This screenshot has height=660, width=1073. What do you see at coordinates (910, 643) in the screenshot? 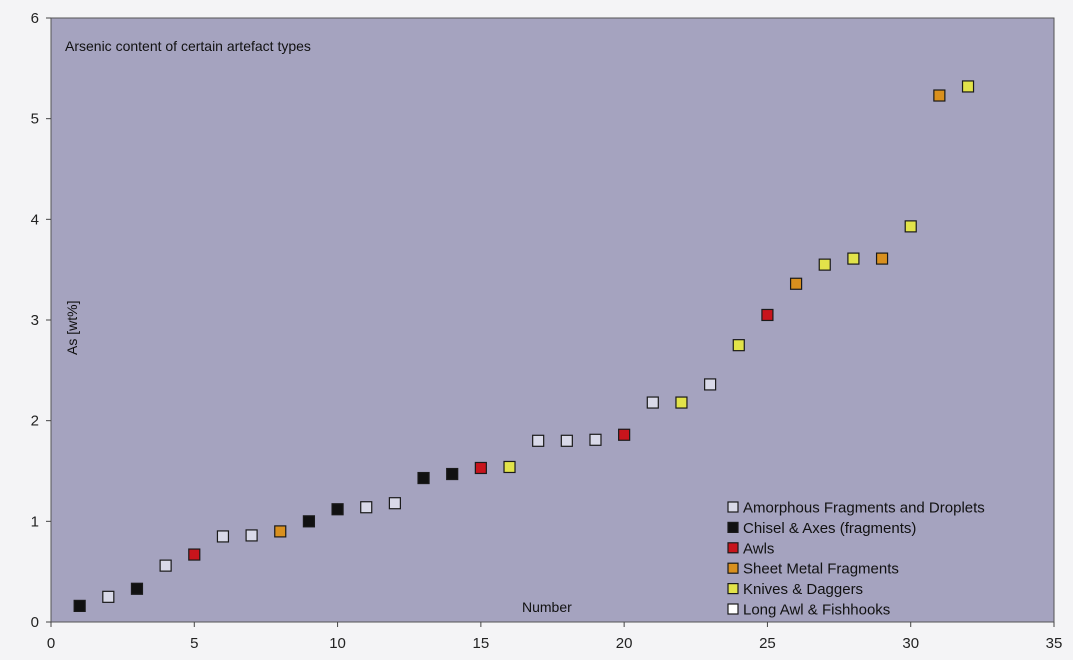
I see `x-tick-label: 30` at bounding box center [910, 643].